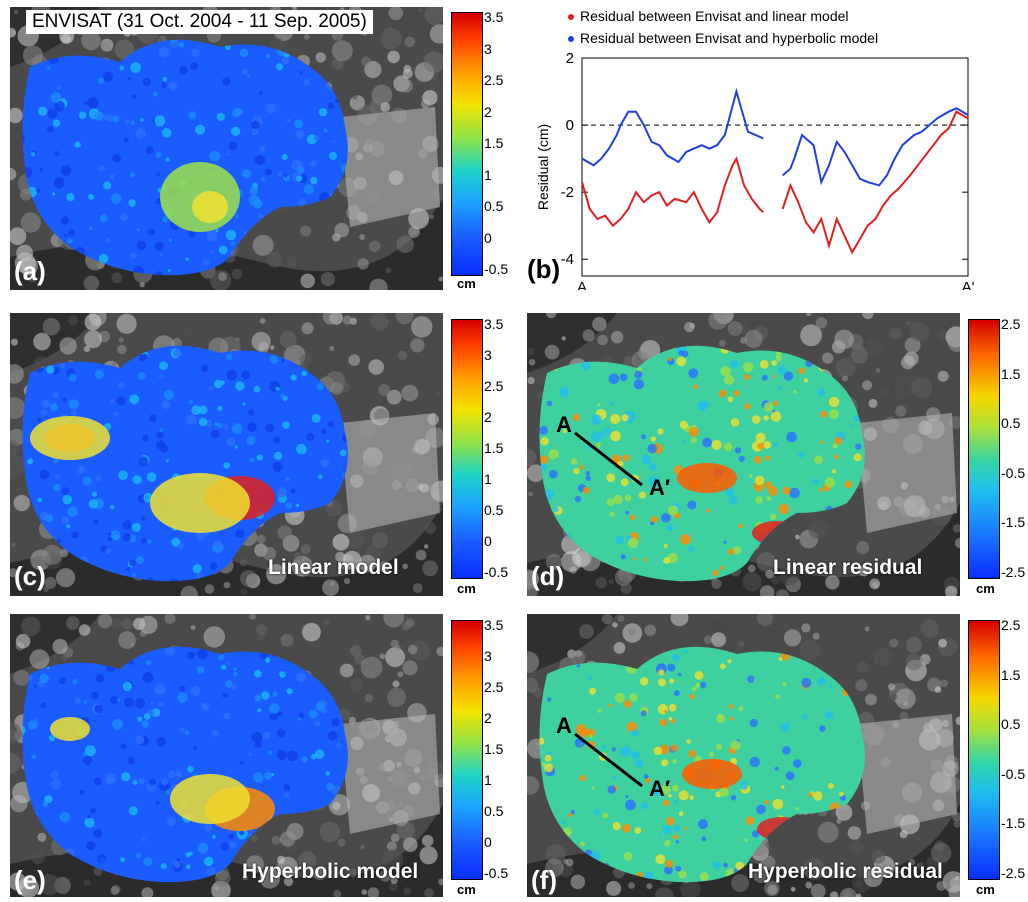 Image resolution: width=1028 pixels, height=902 pixels. Describe the element at coordinates (333, 567) in the screenshot. I see `panel-c-caption: Linear model` at that location.